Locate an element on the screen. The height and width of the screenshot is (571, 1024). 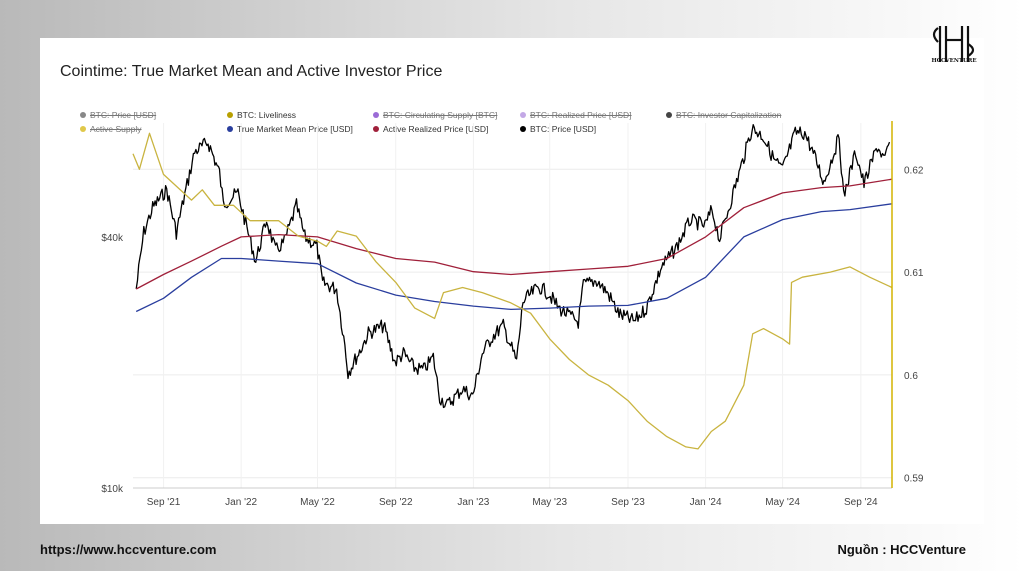
footer-source-credit: Nguồn : HCCVenture is located at coordinates (901, 549).